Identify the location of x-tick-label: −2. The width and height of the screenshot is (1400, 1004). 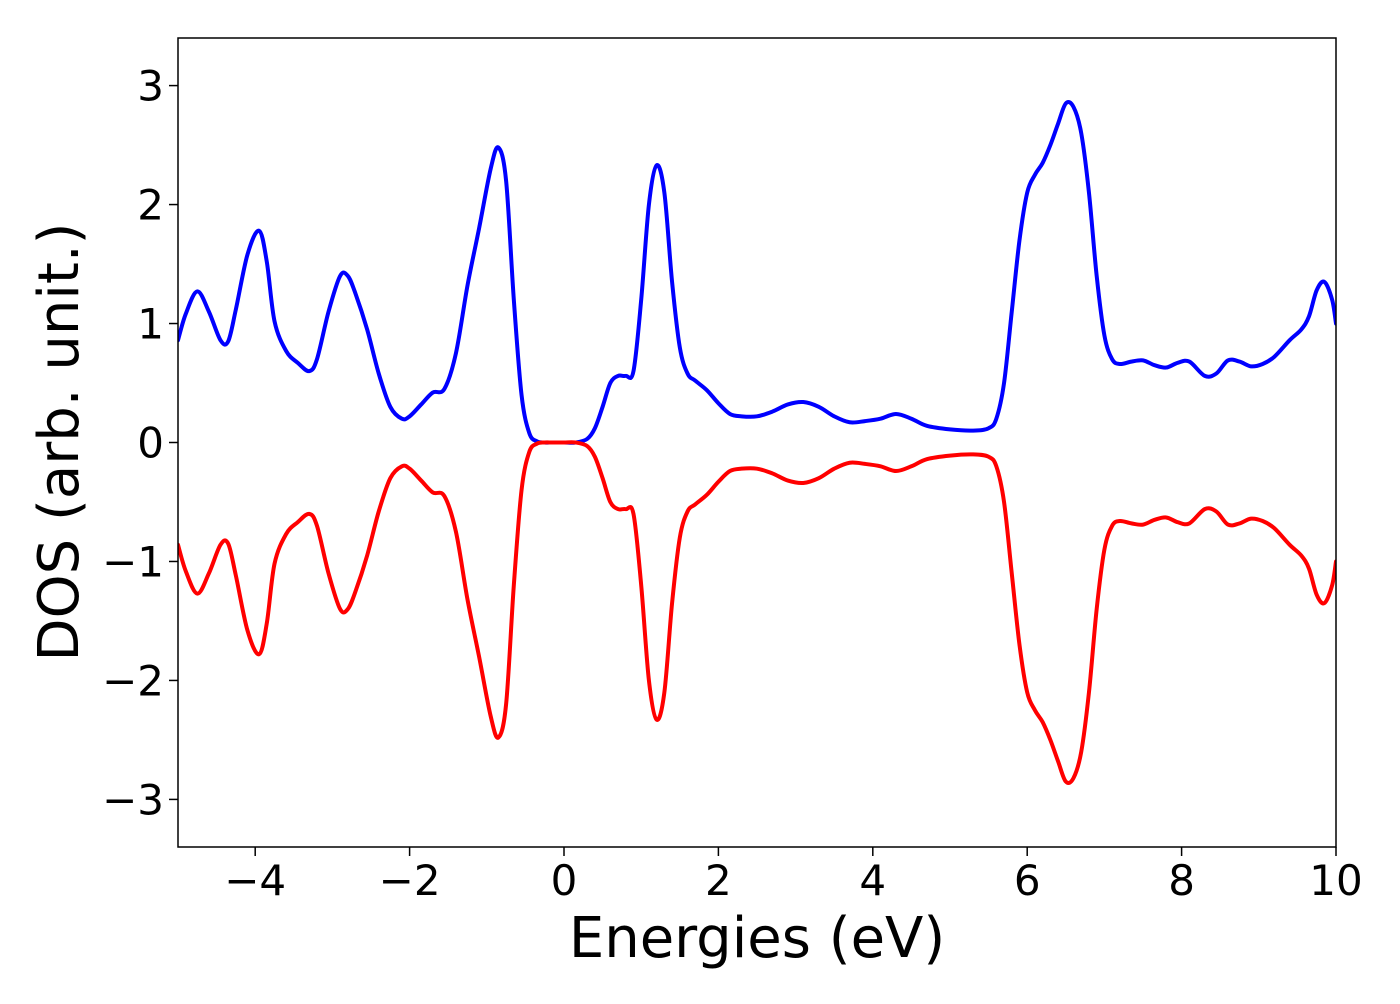
(410, 880).